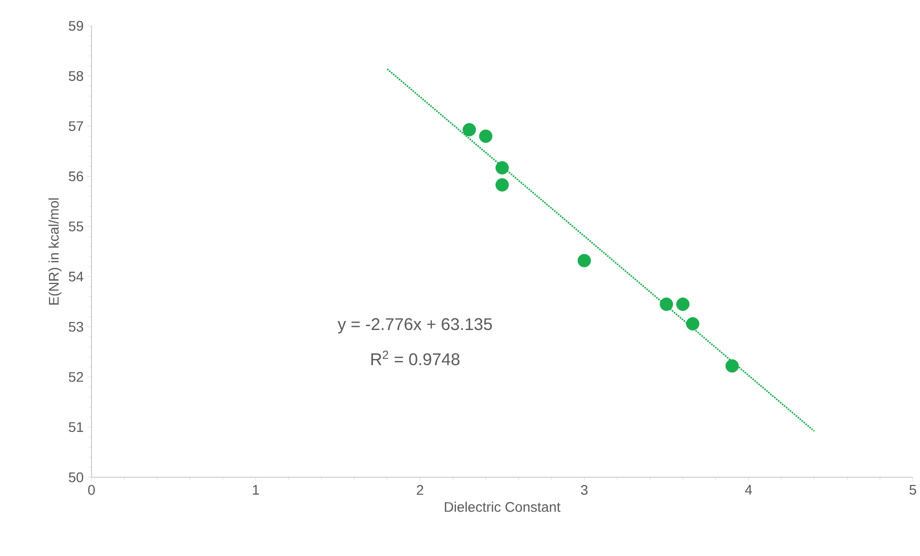 The height and width of the screenshot is (556, 920). What do you see at coordinates (76, 427) in the screenshot?
I see `y-tick-label: 51` at bounding box center [76, 427].